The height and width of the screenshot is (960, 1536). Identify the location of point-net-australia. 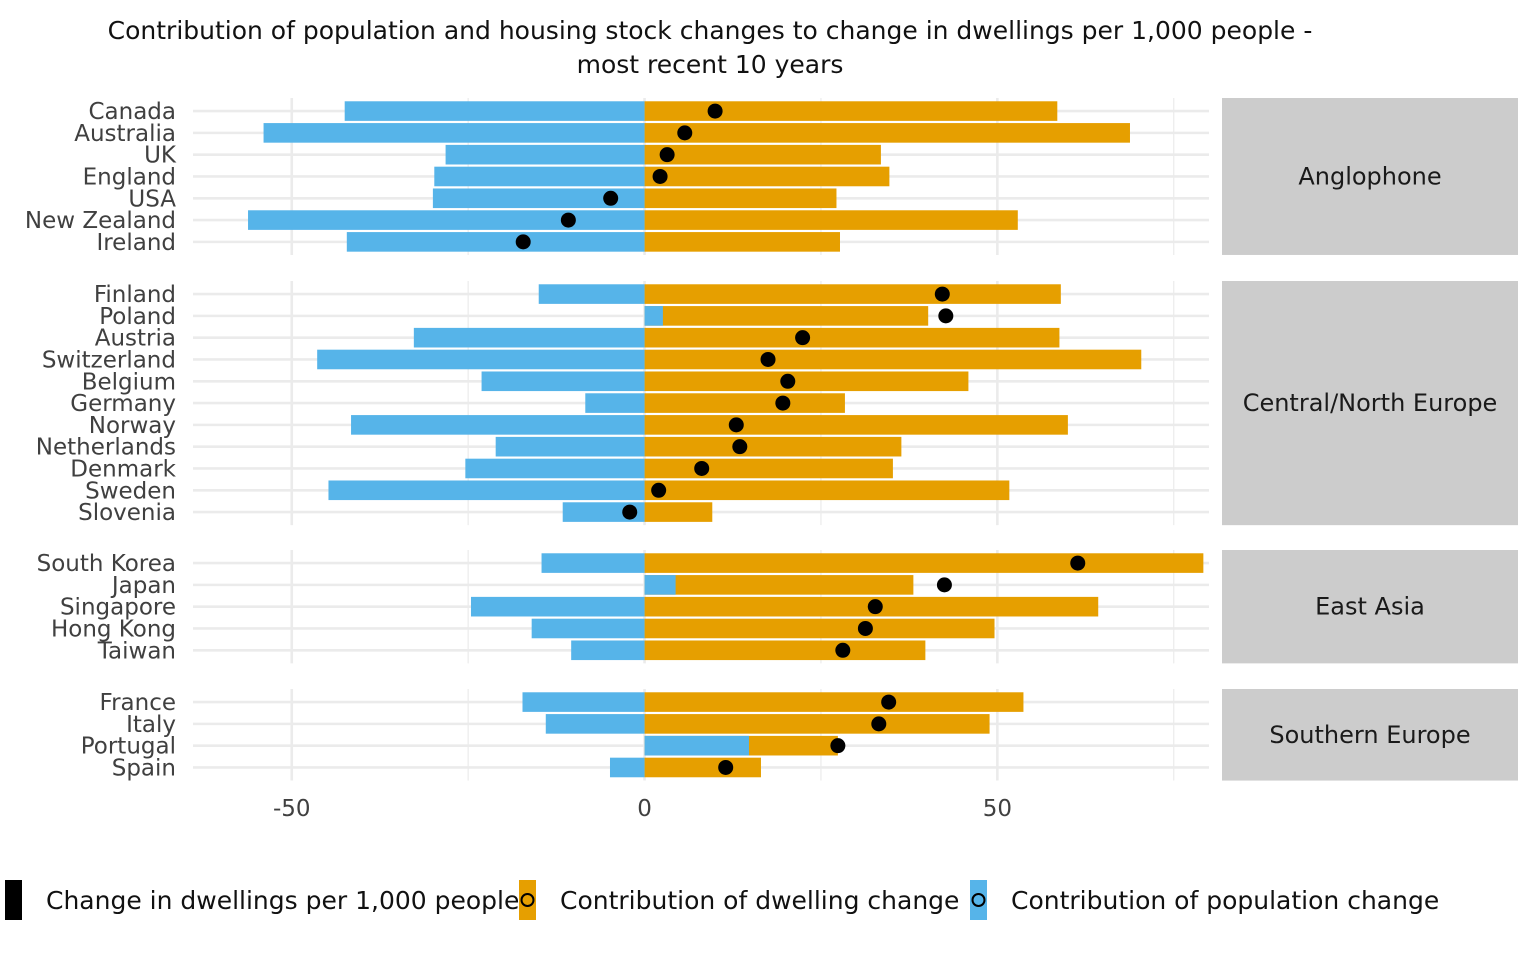
(685, 133).